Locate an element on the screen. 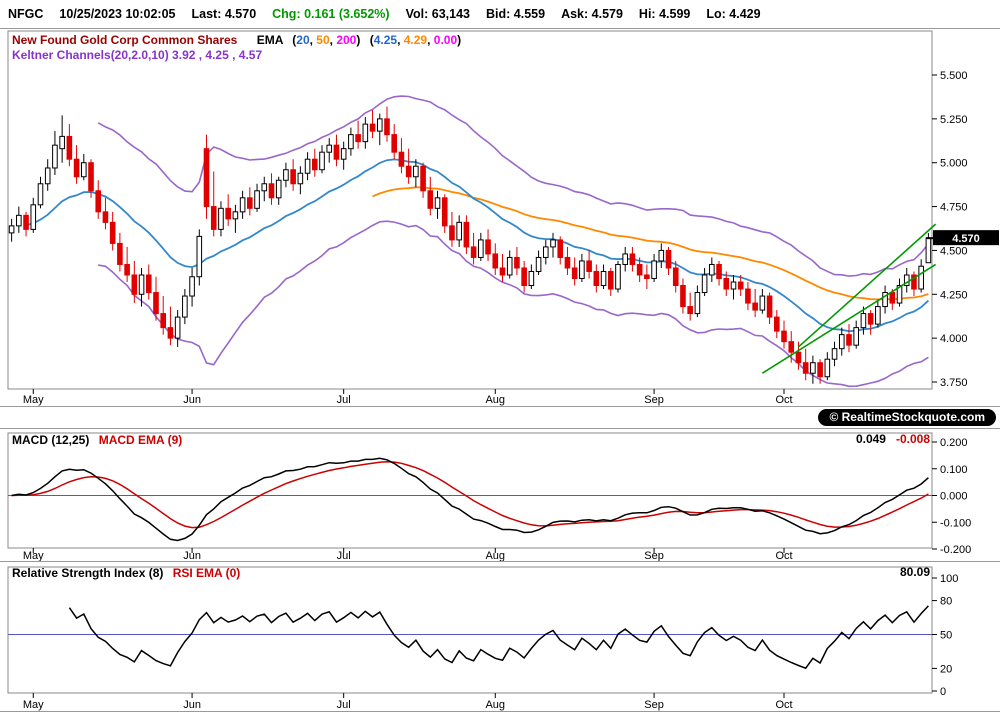 The image size is (1000, 712). high-label: Hi: is located at coordinates (647, 14).